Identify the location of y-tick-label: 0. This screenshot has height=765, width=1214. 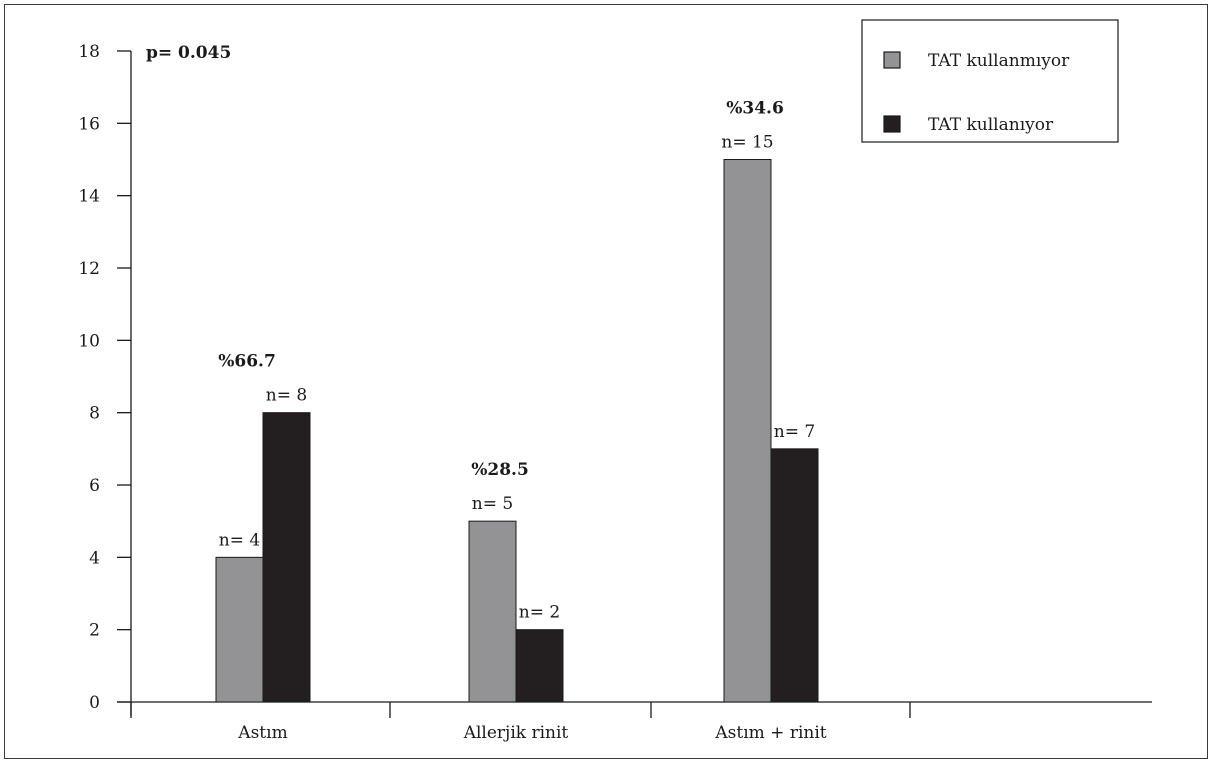
(94, 703).